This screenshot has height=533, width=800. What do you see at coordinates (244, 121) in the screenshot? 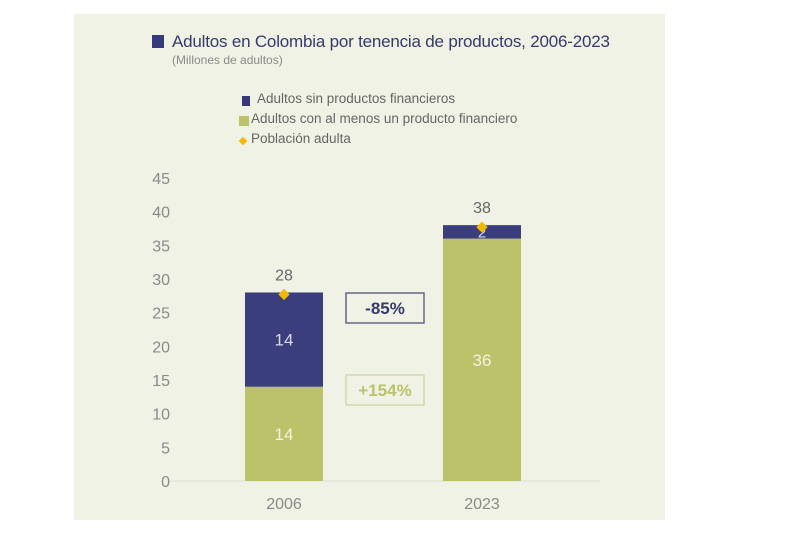
I see `legend-swatch-con-producto` at bounding box center [244, 121].